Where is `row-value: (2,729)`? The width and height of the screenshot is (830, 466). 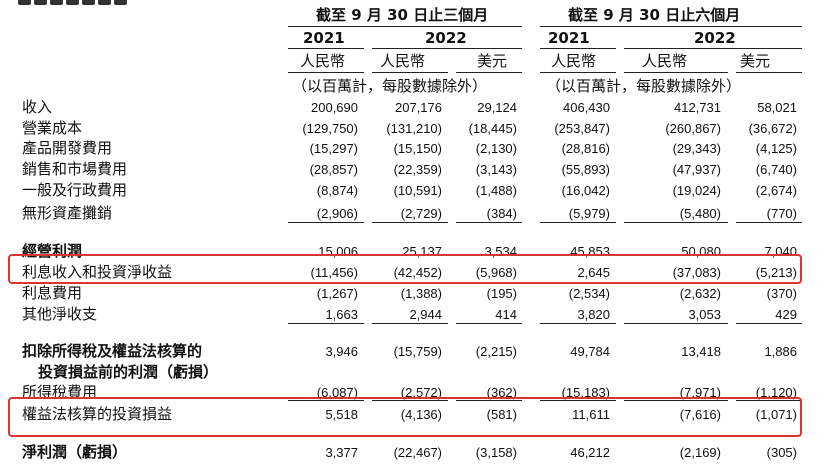 row-value: (2,729) is located at coordinates (421, 213).